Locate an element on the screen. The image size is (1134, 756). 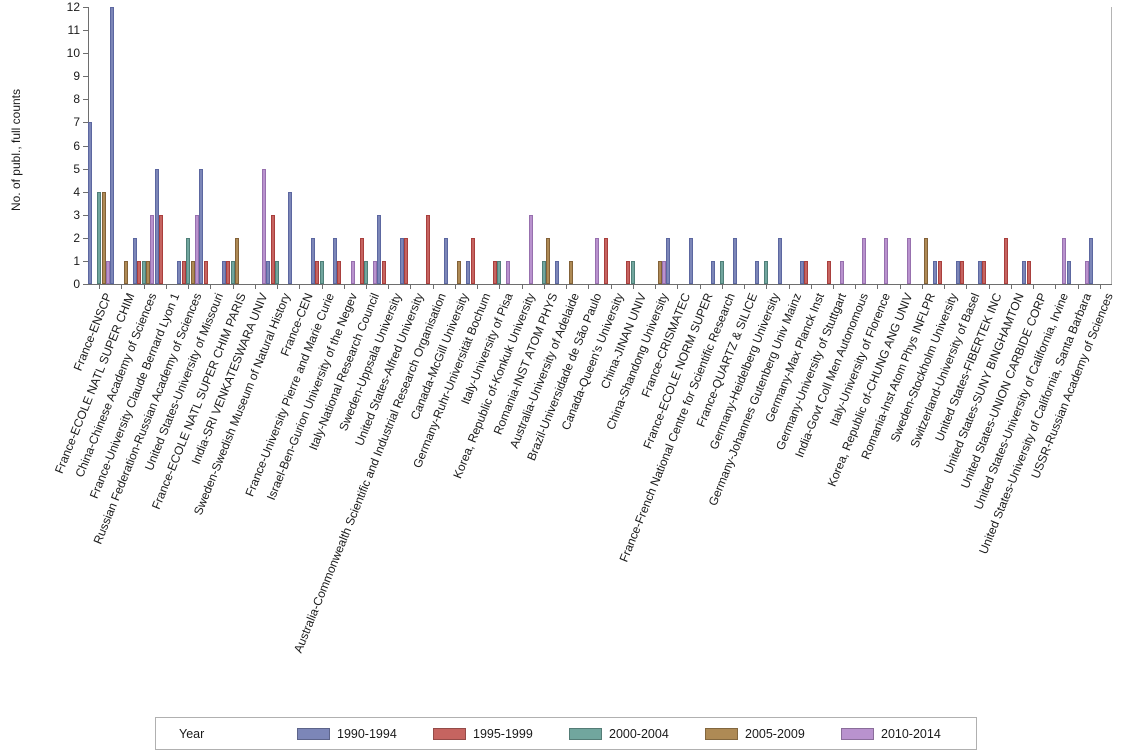
y-tick-label: 9 is located at coordinates (76, 76).